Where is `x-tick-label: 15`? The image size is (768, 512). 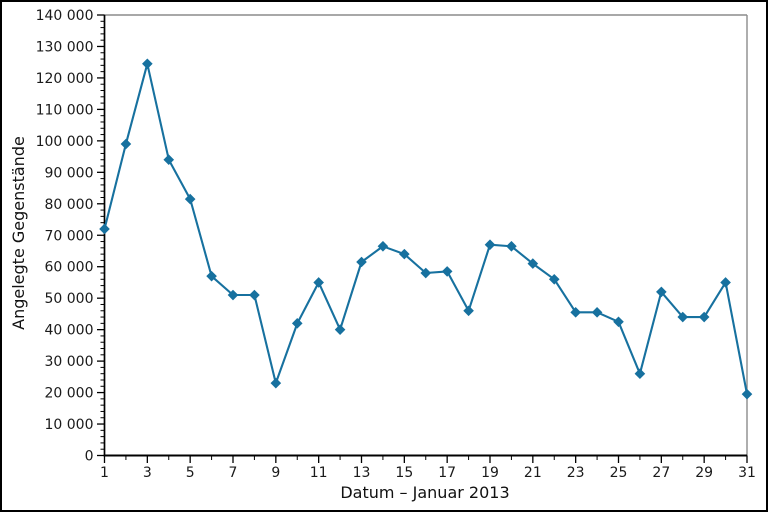
x-tick-label: 15 is located at coordinates (404, 473).